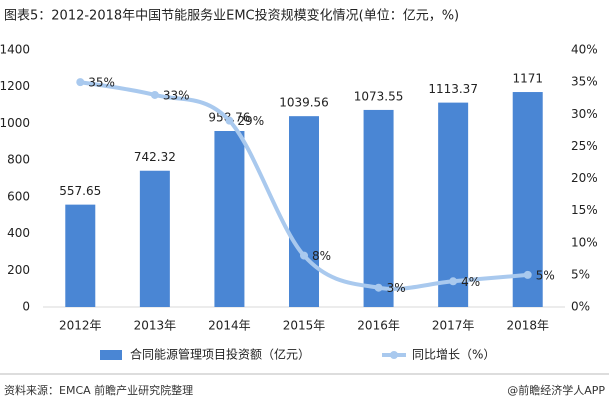 This screenshot has width=609, height=410. Describe the element at coordinates (378, 326) in the screenshot. I see `x-tick-label: 2016年` at that location.